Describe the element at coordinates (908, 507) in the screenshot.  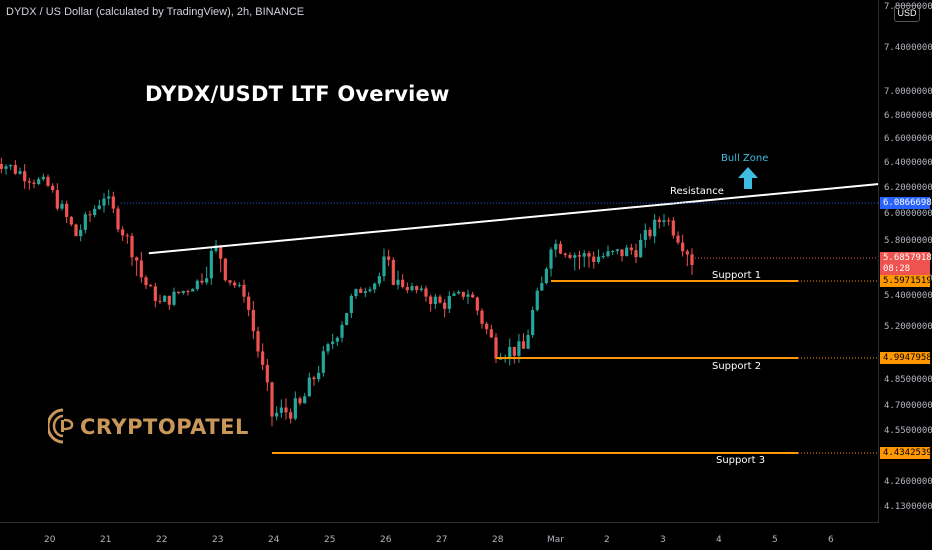
I see `price-tick-label: 4.13000000` at that location.